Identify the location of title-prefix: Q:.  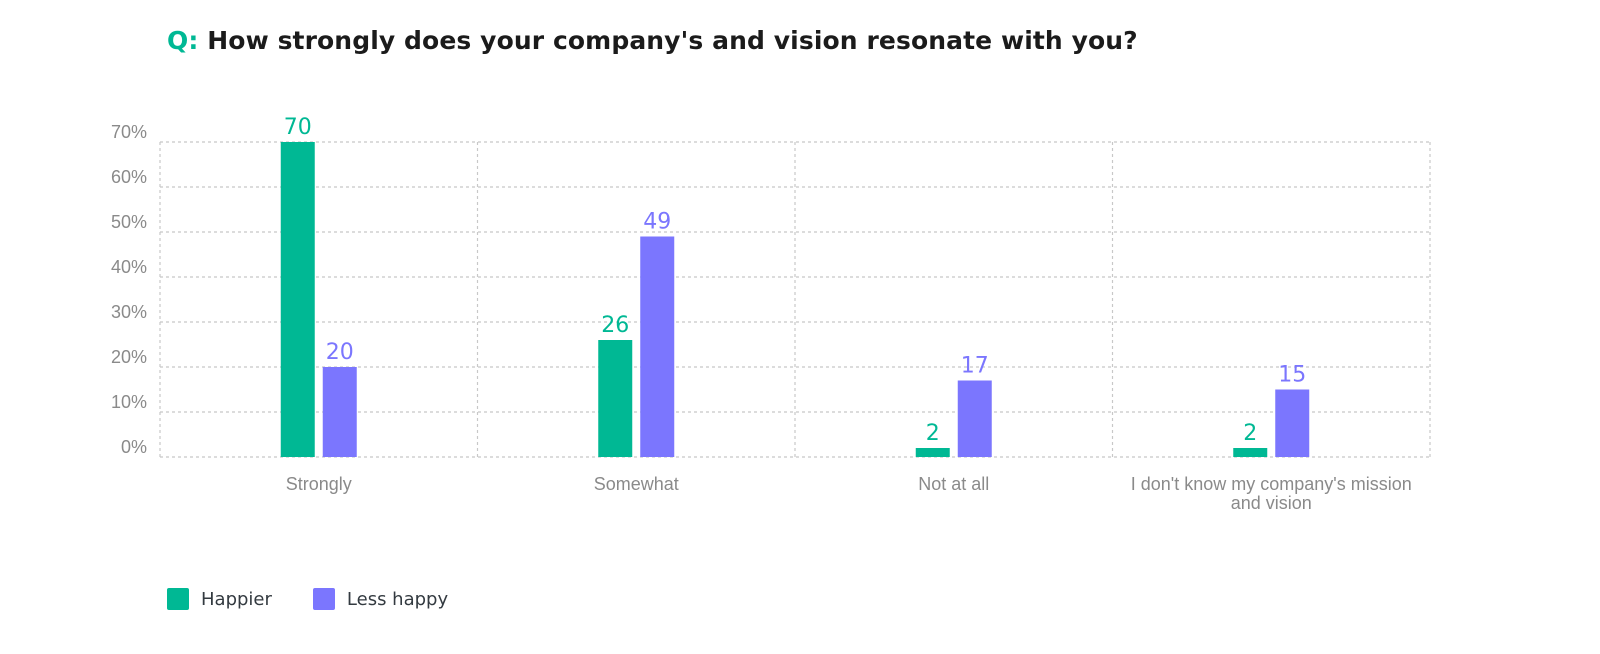
(183, 40).